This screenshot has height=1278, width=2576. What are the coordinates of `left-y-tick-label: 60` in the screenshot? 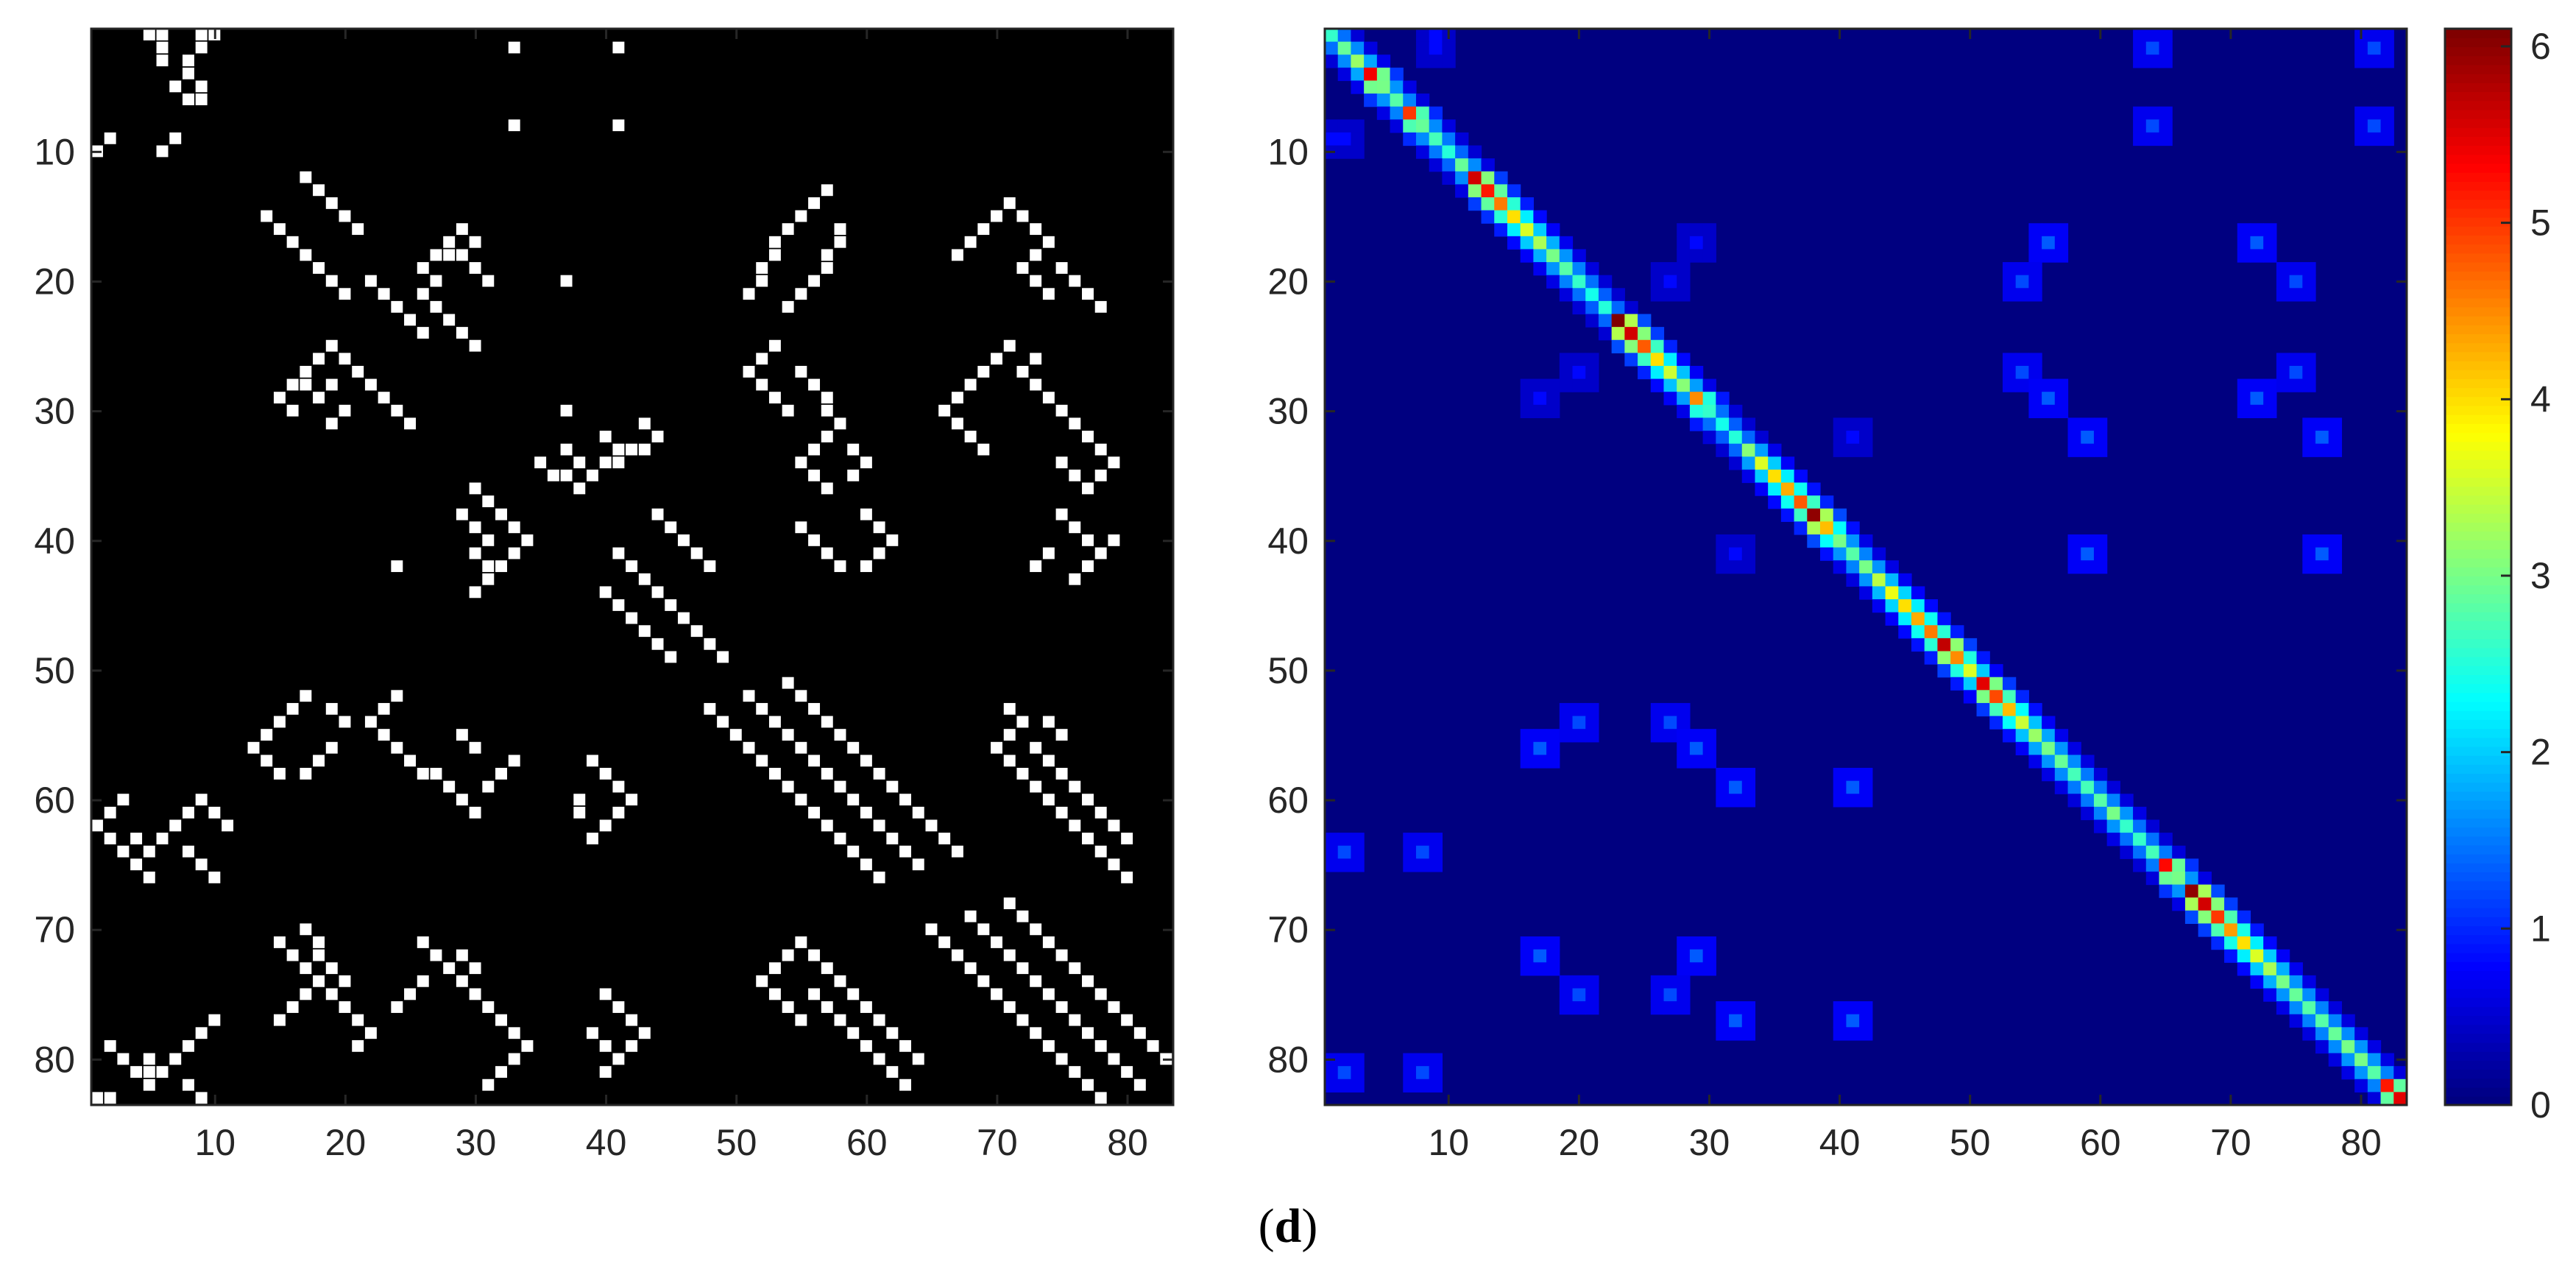 It's located at (54, 800).